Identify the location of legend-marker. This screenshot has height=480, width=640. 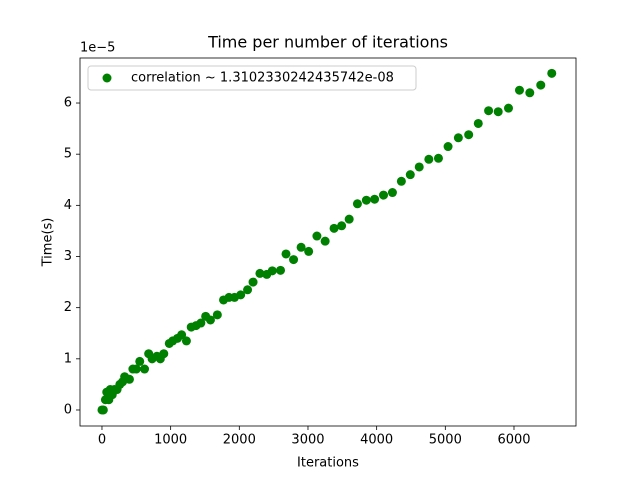
(107, 78).